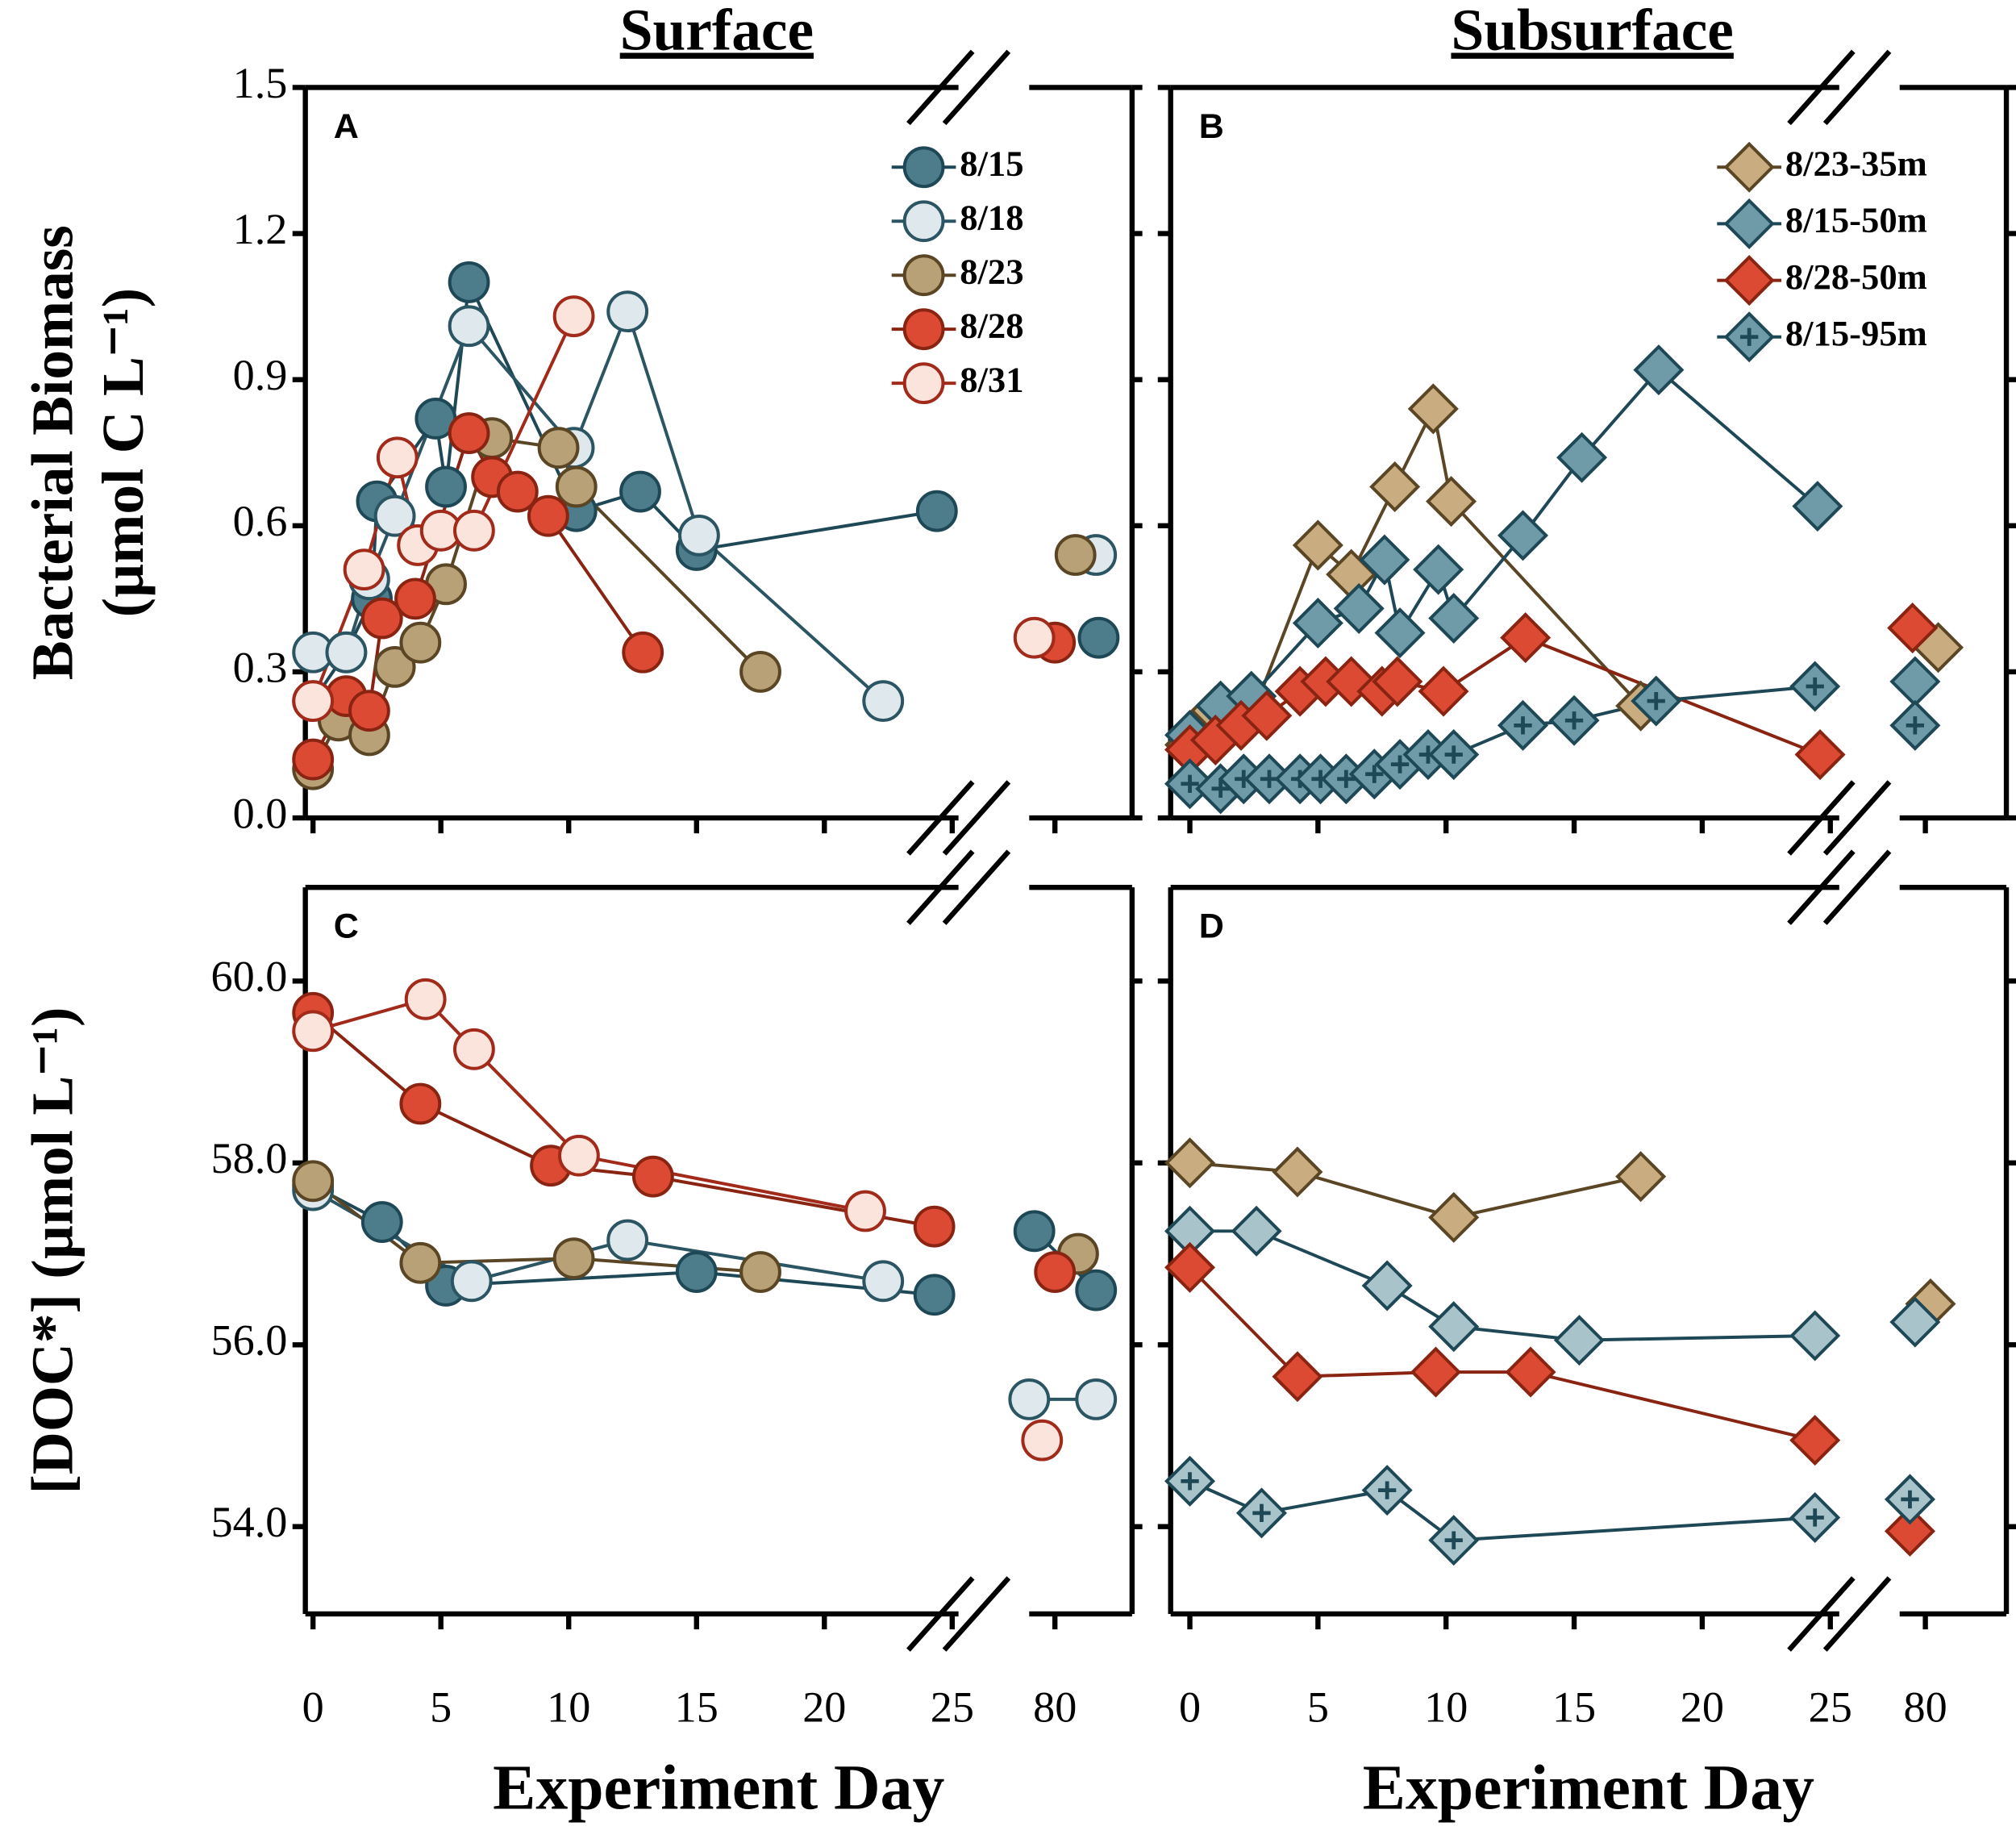 This screenshot has height=1839, width=2016. Describe the element at coordinates (992, 379) in the screenshot. I see `legend-label: 8/31` at that location.